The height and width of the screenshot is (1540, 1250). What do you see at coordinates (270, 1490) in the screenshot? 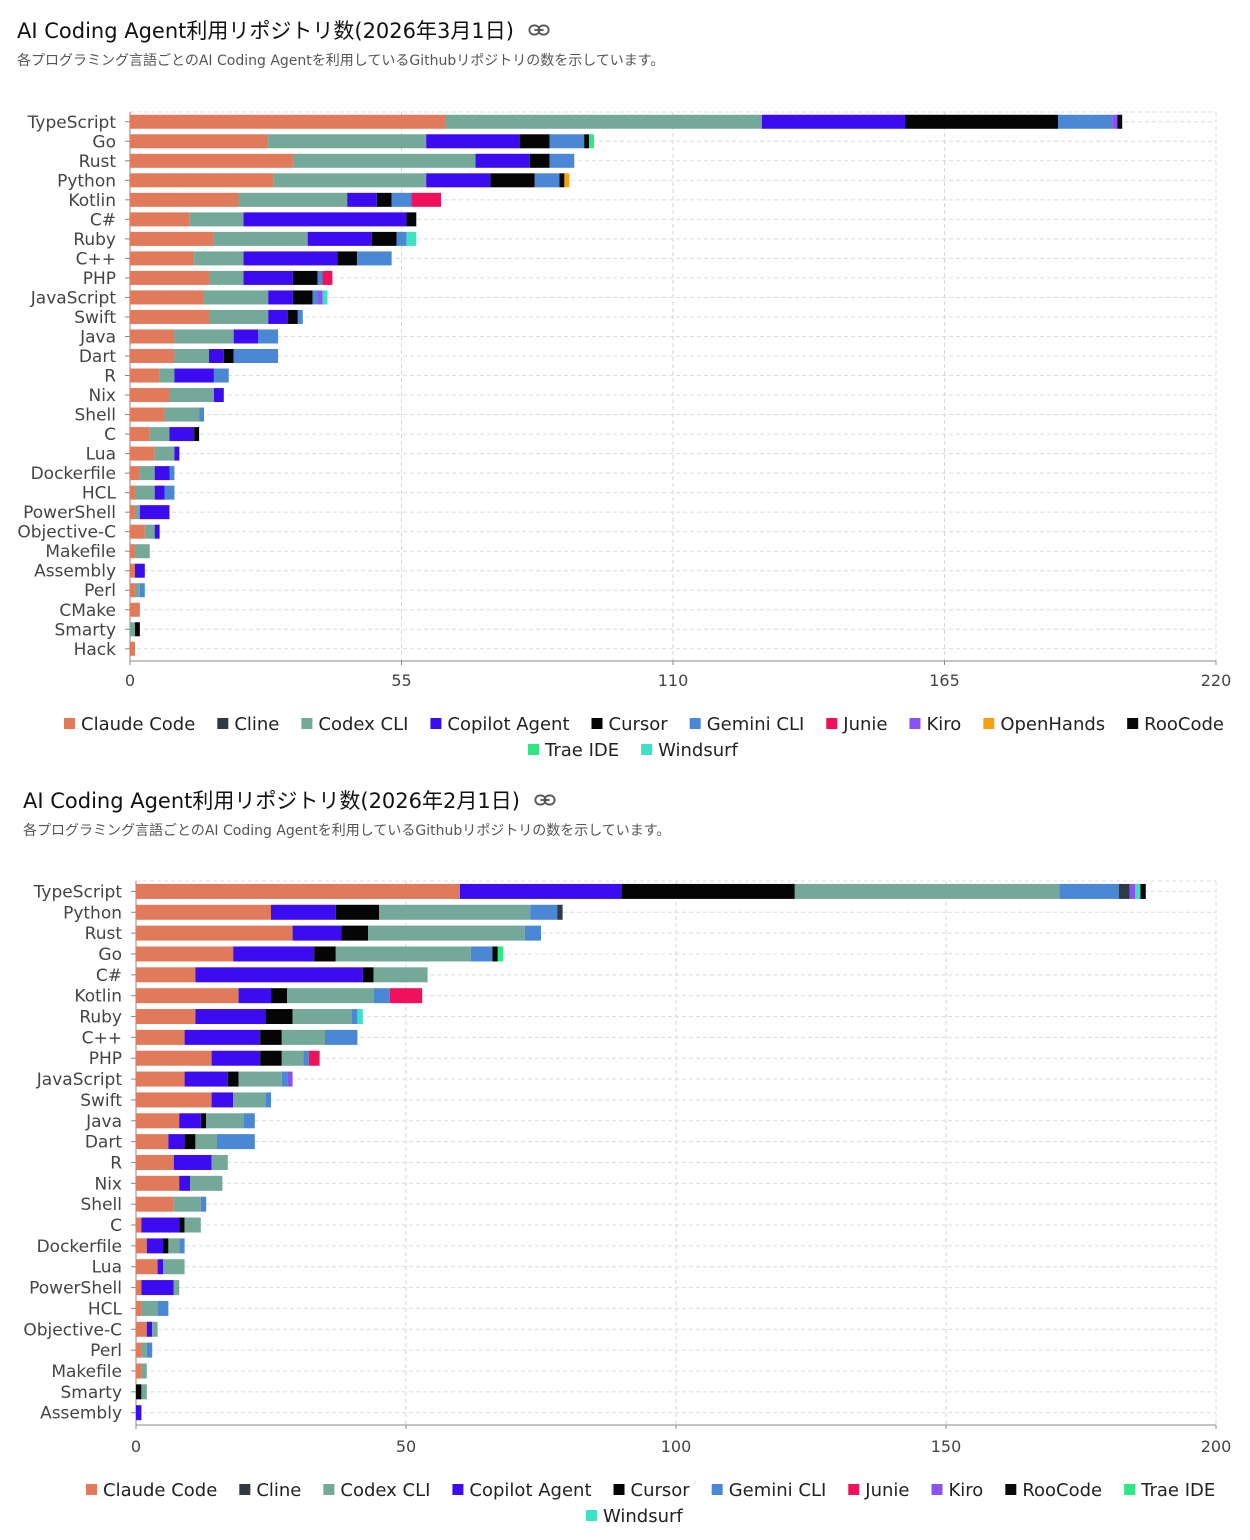
I see `legend-item-cline: Cline` at bounding box center [270, 1490].